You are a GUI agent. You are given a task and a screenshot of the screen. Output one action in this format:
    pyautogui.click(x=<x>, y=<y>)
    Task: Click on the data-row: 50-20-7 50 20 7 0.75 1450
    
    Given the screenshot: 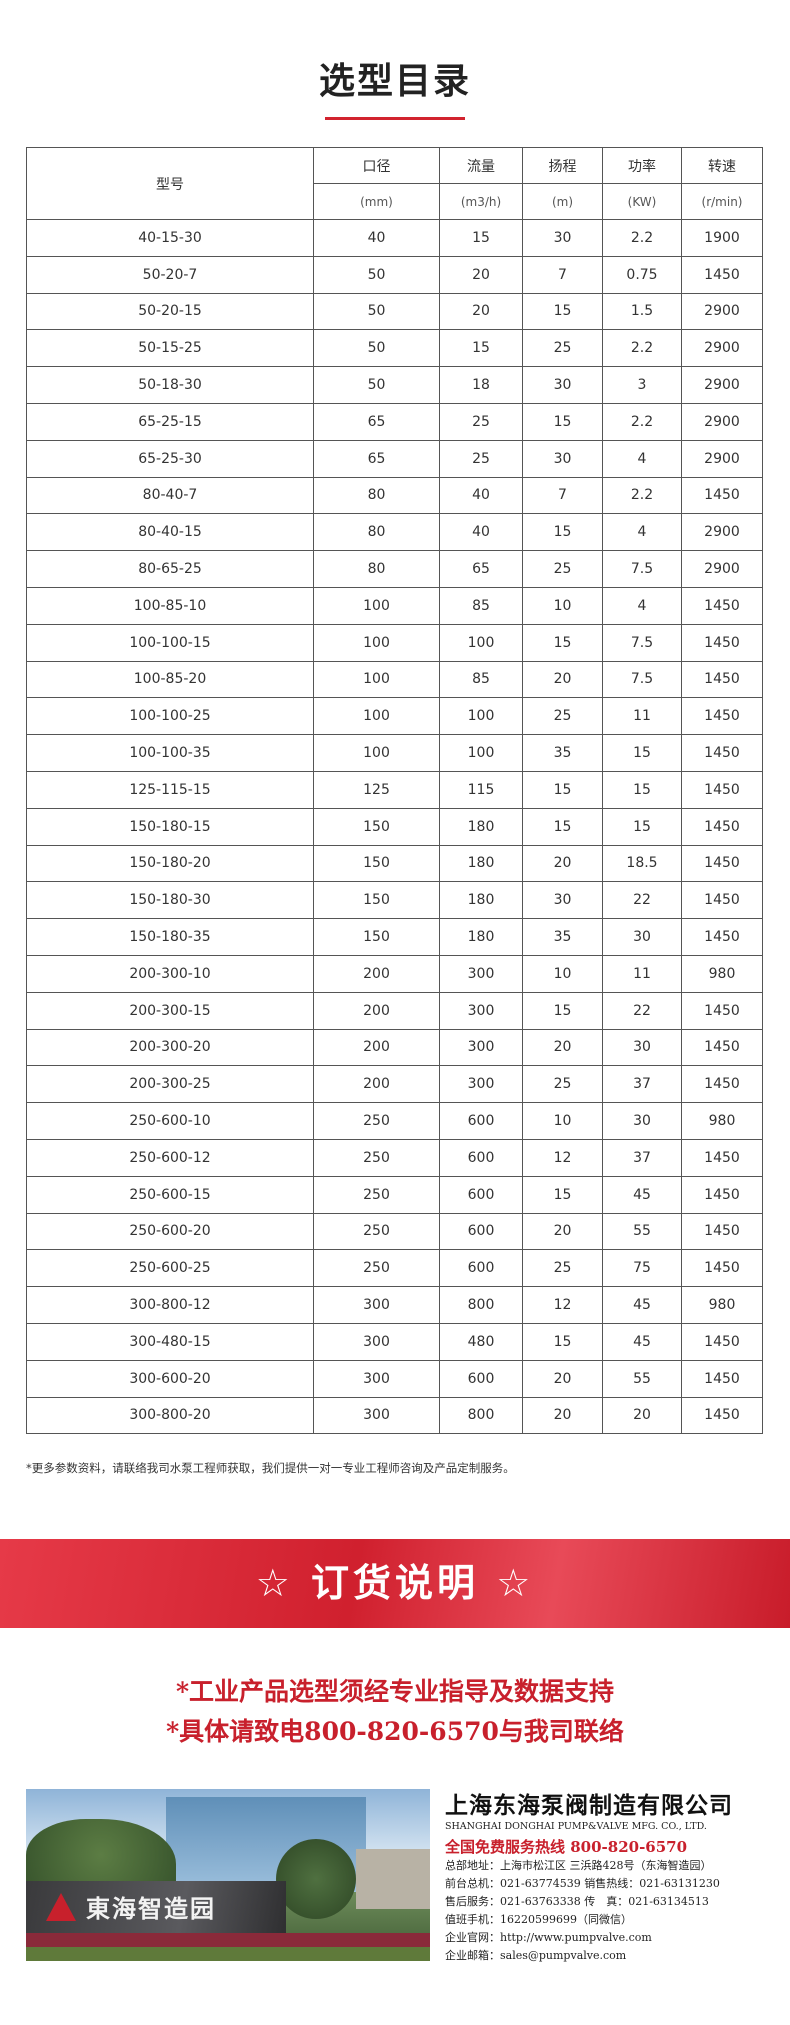 What is the action you would take?
    pyautogui.click(x=394, y=274)
    